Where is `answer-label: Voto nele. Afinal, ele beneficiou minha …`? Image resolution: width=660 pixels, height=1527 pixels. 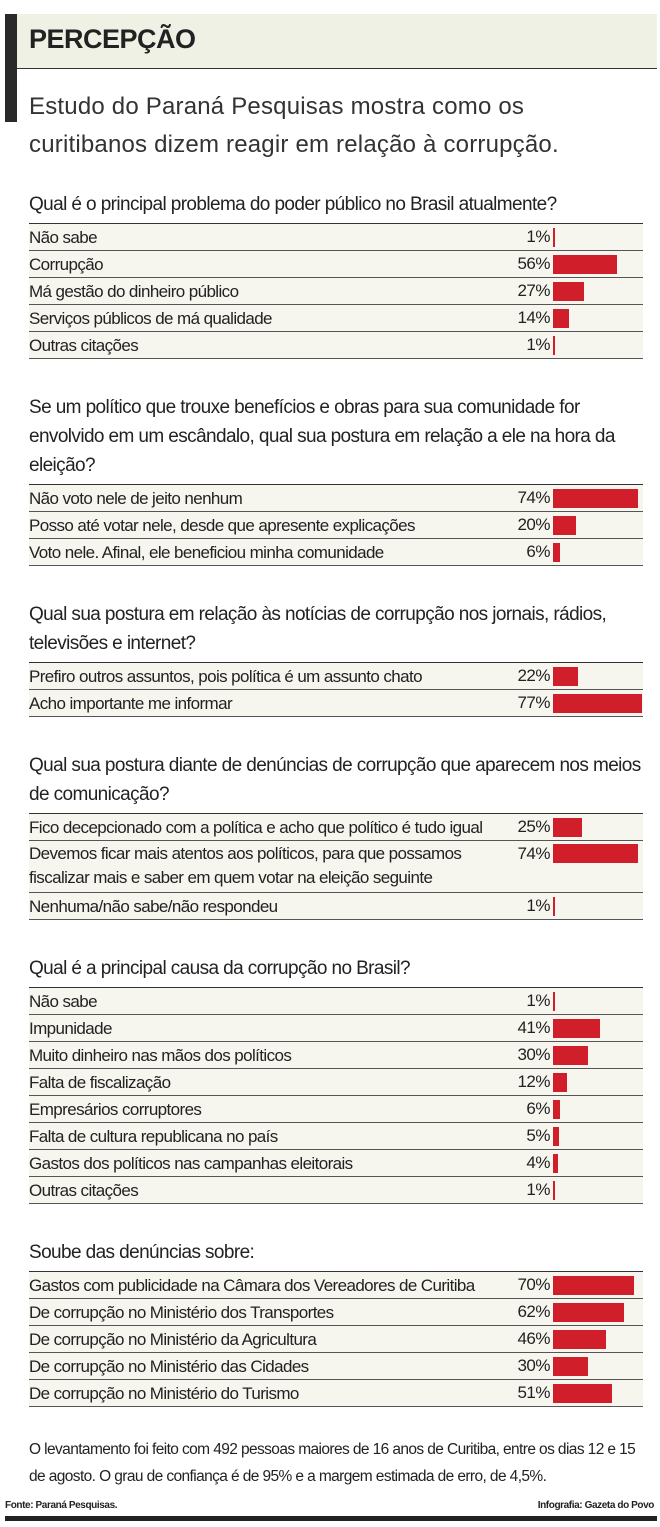
answer-label: Voto nele. Afinal, ele beneficiou minha … is located at coordinates (206, 552).